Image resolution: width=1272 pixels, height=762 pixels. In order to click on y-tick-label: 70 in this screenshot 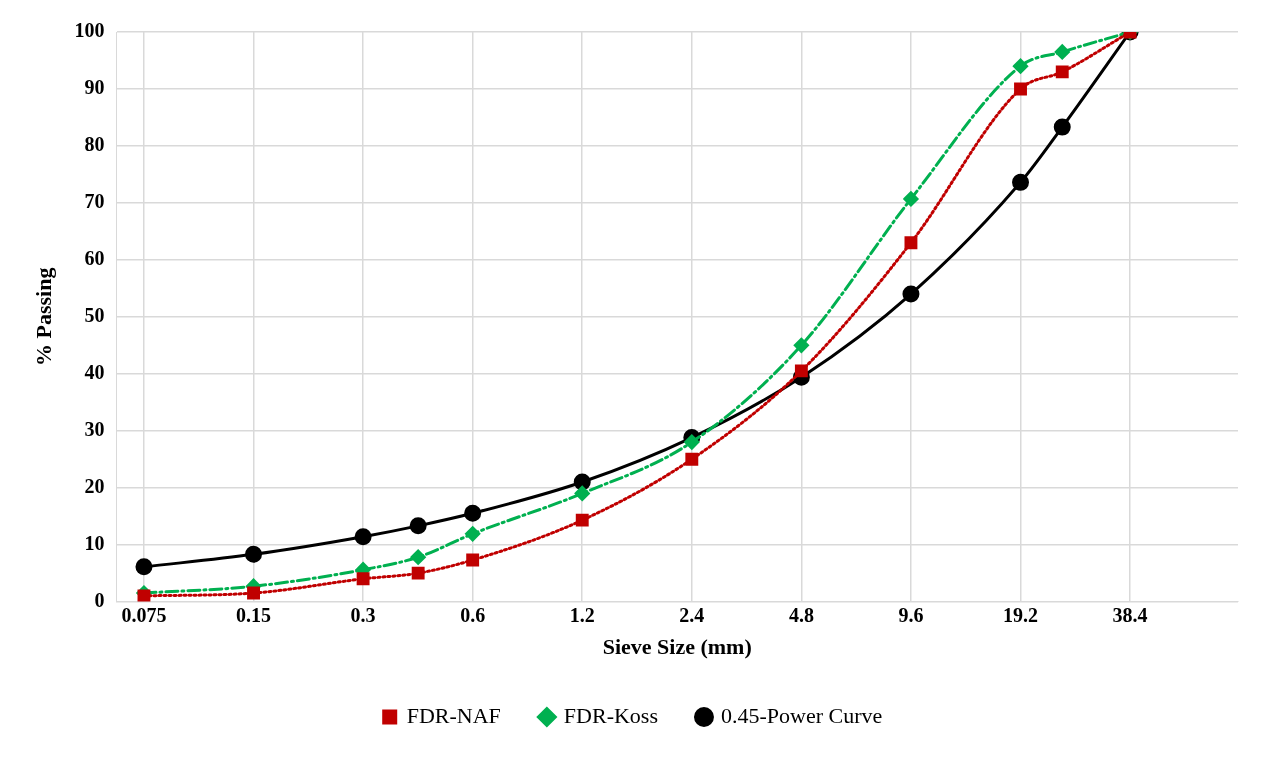, I will do `click(94, 201)`.